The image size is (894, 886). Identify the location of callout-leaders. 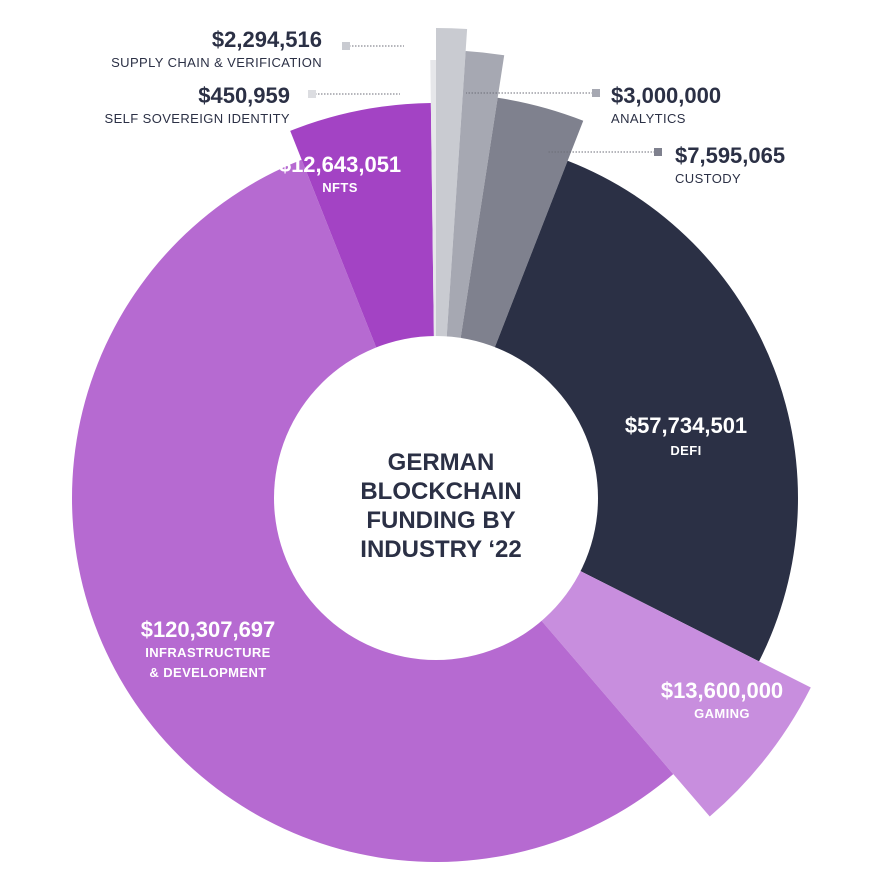
(485, 99).